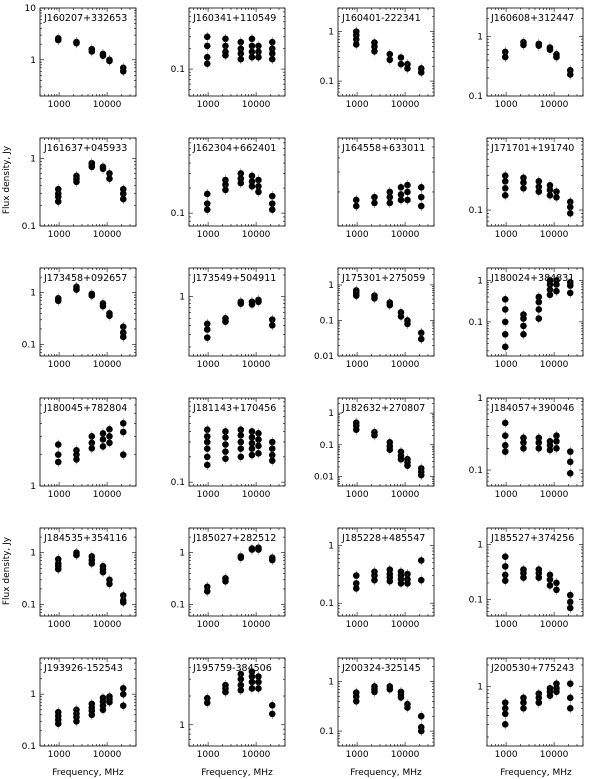 Image resolution: width=600 pixels, height=779 pixels. I want to click on panel-title: J184535+354116, so click(85, 538).